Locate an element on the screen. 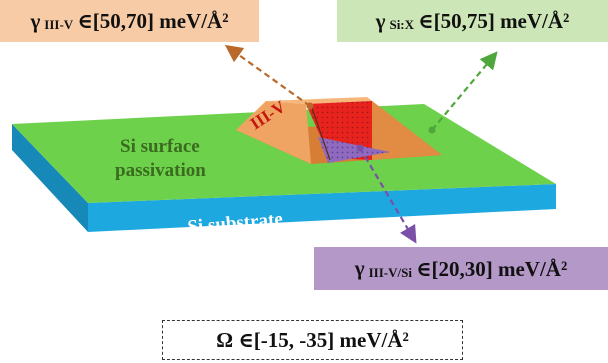 This screenshot has width=608, height=363. gamma-iiiv-symbol: γ is located at coordinates (35, 20).